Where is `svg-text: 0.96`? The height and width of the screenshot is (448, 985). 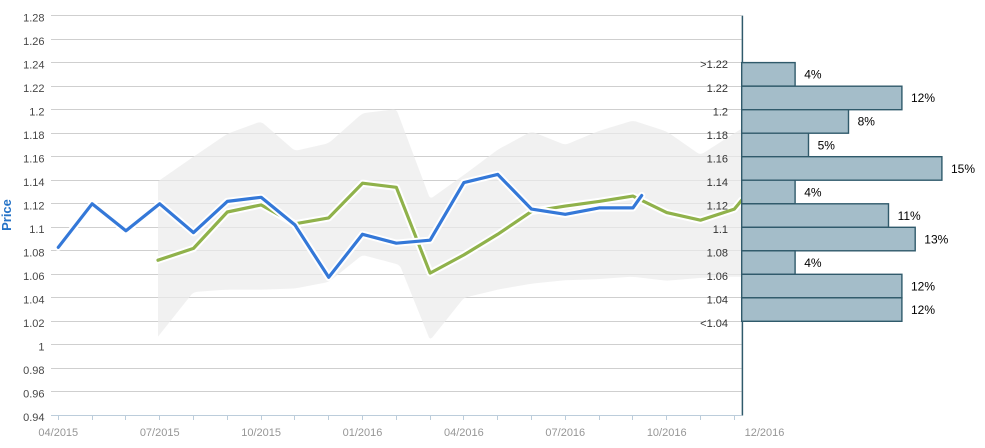
svg-text: 0.96 is located at coordinates (33, 395).